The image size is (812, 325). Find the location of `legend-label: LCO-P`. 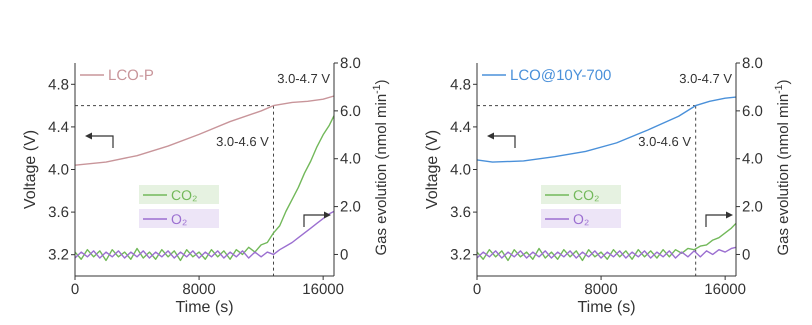

legend-label: LCO-P is located at coordinates (131, 75).